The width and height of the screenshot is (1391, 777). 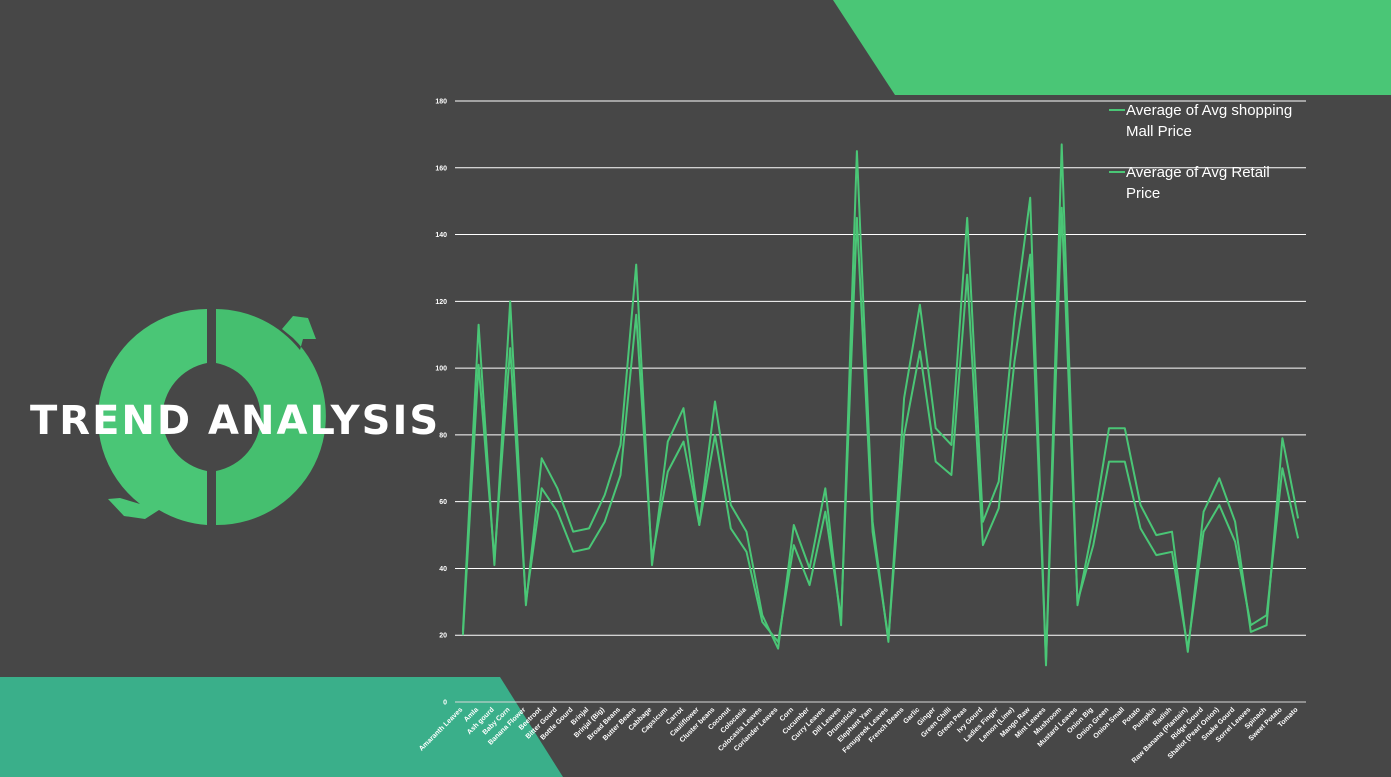 I want to click on legend-label: Average of Avg Retail, so click(x=1198, y=172).